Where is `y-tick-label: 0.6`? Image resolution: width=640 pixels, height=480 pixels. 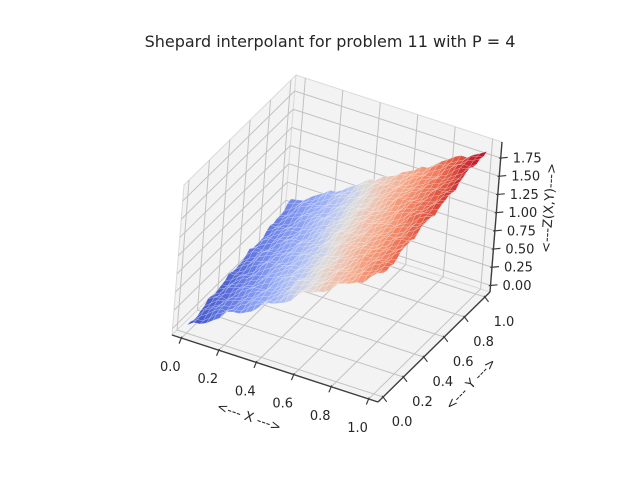 y-tick-label: 0.6 is located at coordinates (463, 362).